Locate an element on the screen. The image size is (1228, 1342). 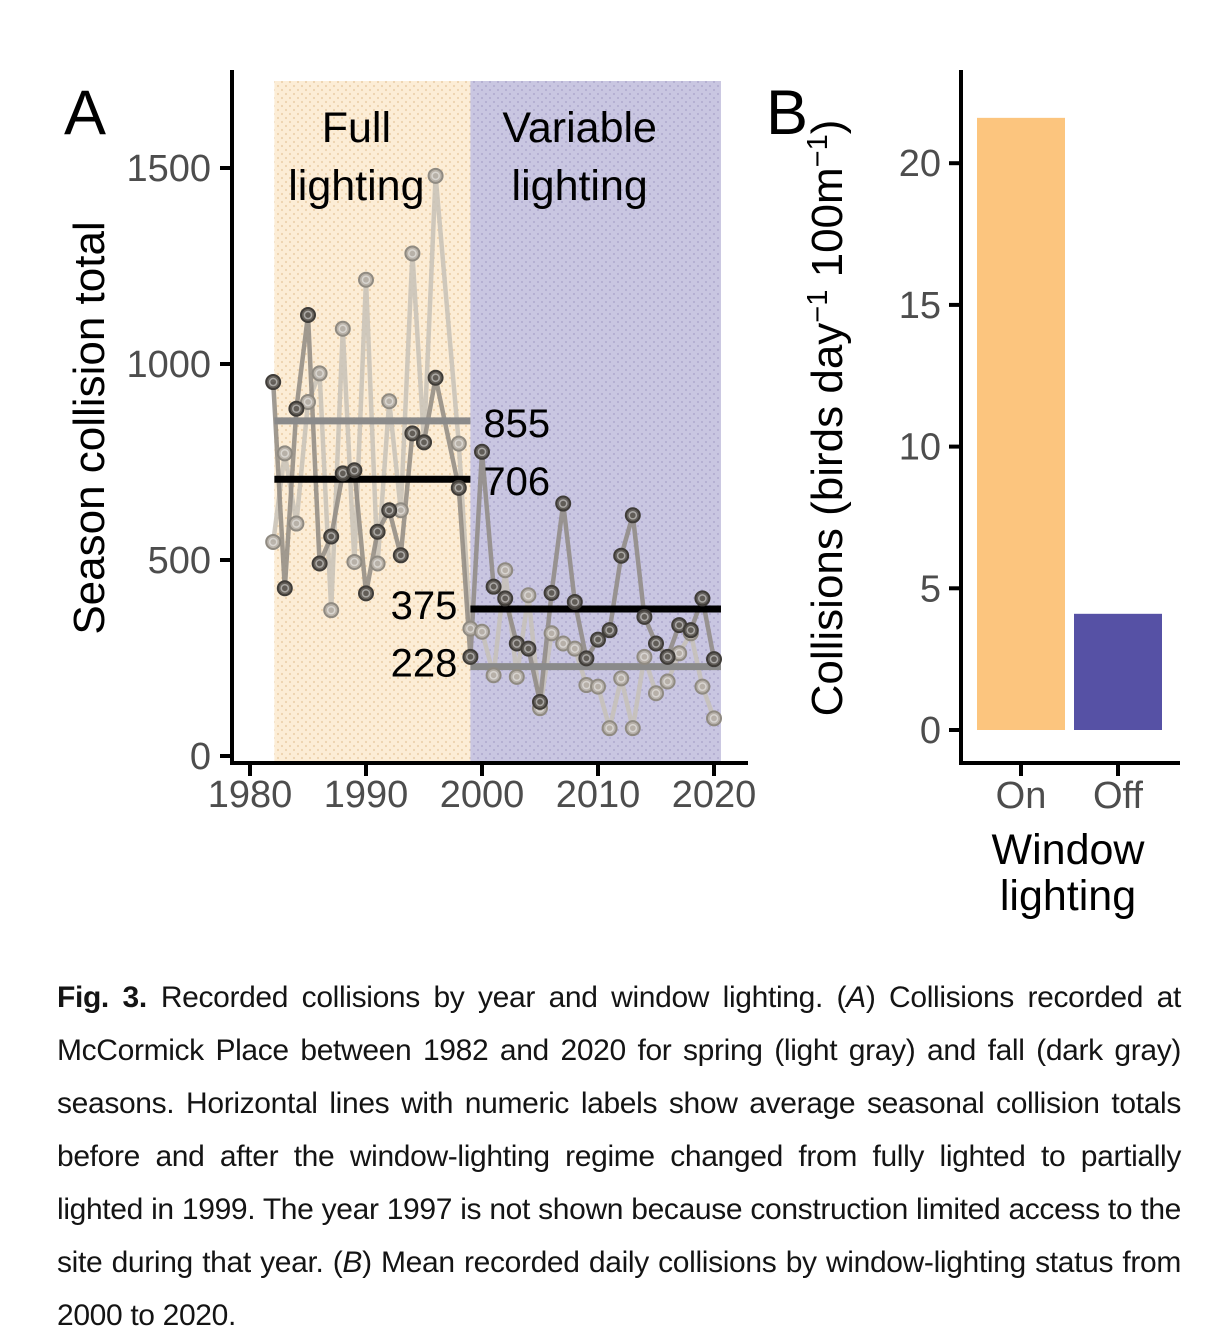
data-point-fall-2019 is located at coordinates (702, 598).